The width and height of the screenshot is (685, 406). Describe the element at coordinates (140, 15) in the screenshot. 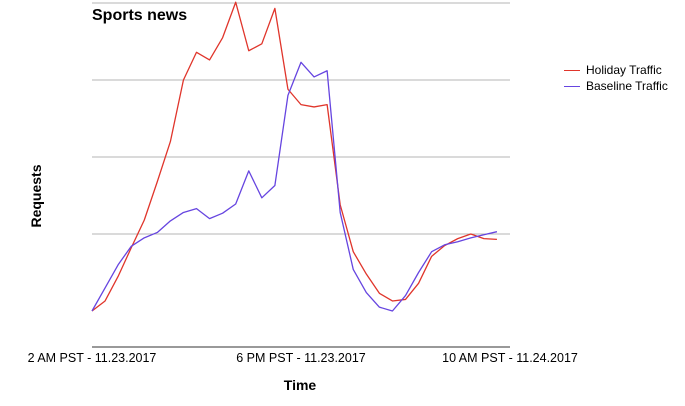

I see `chart-title: Sports news` at that location.